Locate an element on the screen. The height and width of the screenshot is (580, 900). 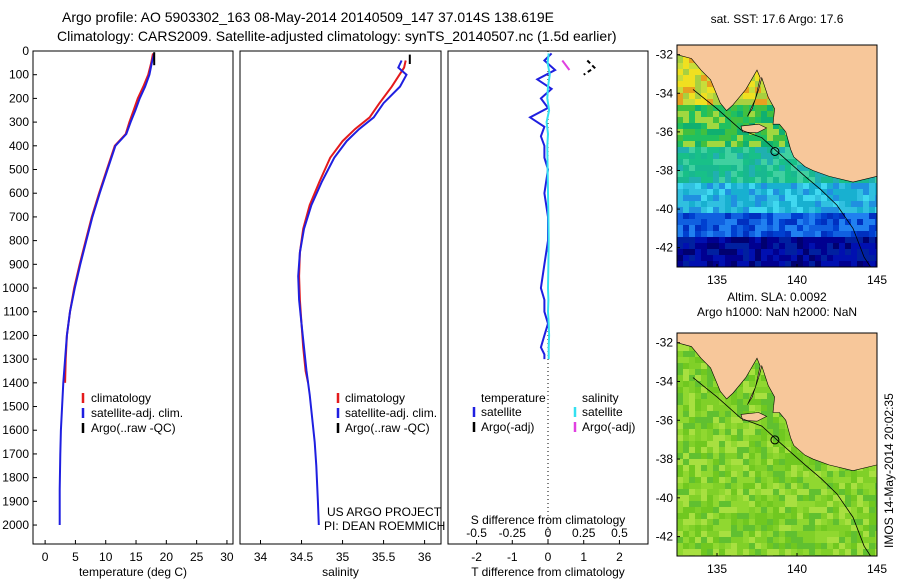
map-lat-tick-label: -40 is located at coordinates (665, 209).